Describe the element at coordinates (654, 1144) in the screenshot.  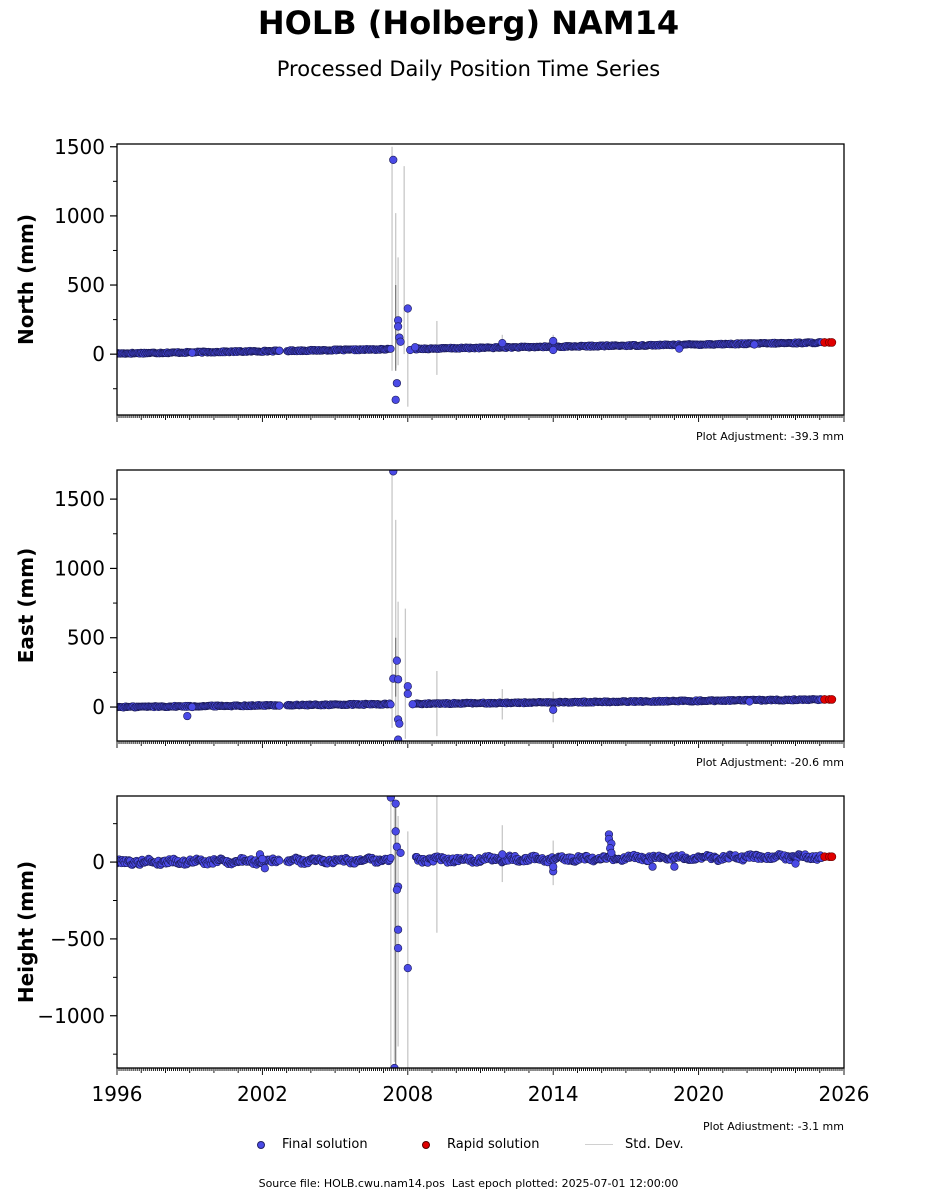
I see `legend-stddev-label: Std. Dev.` at that location.